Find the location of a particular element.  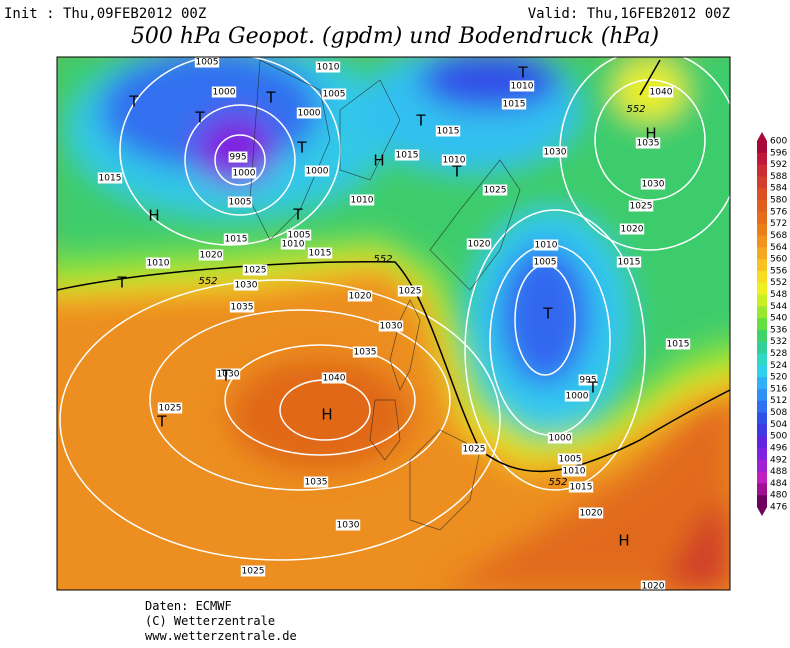

isobar-label: 1035 is located at coordinates (365, 353).